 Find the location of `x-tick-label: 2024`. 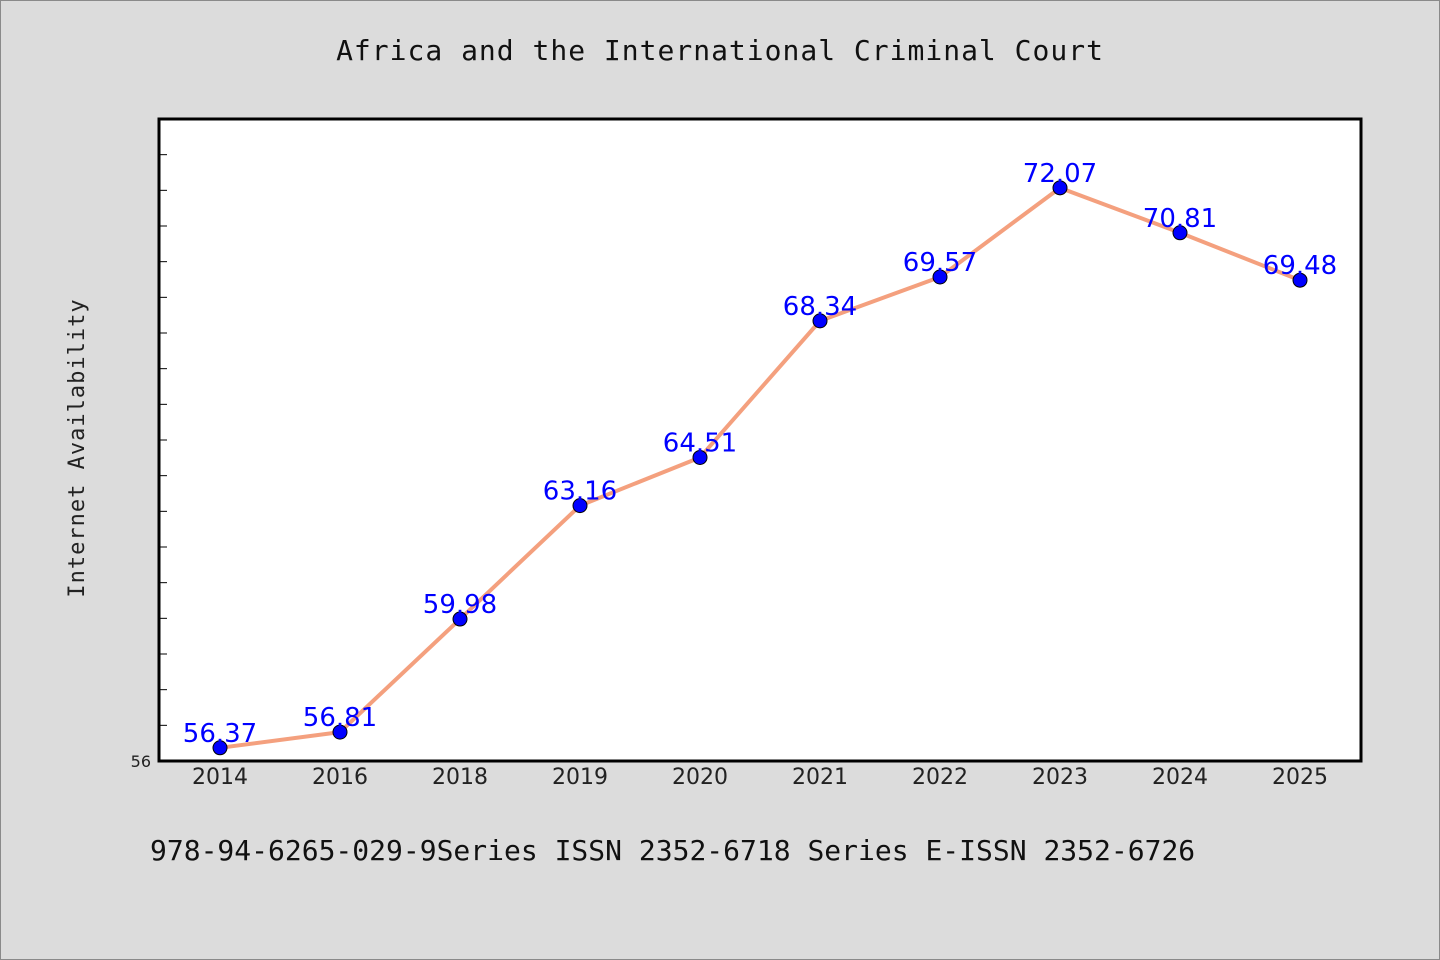

x-tick-label: 2024 is located at coordinates (1180, 777).